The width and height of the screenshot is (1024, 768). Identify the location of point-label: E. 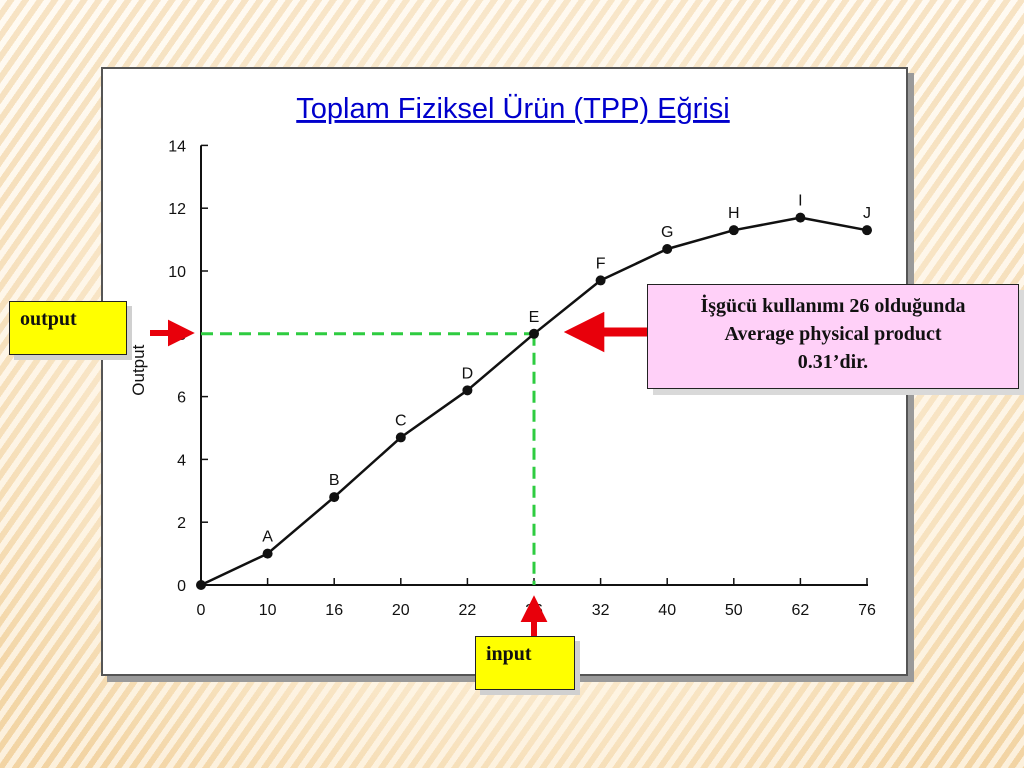
(534, 317).